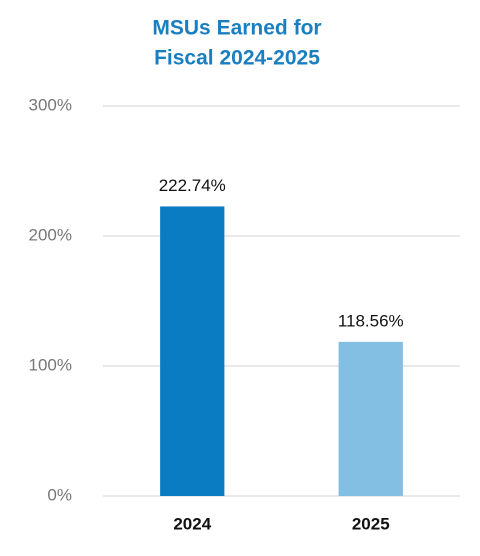 The width and height of the screenshot is (480, 556). What do you see at coordinates (50, 234) in the screenshot?
I see `y-tick-label: 200%` at bounding box center [50, 234].